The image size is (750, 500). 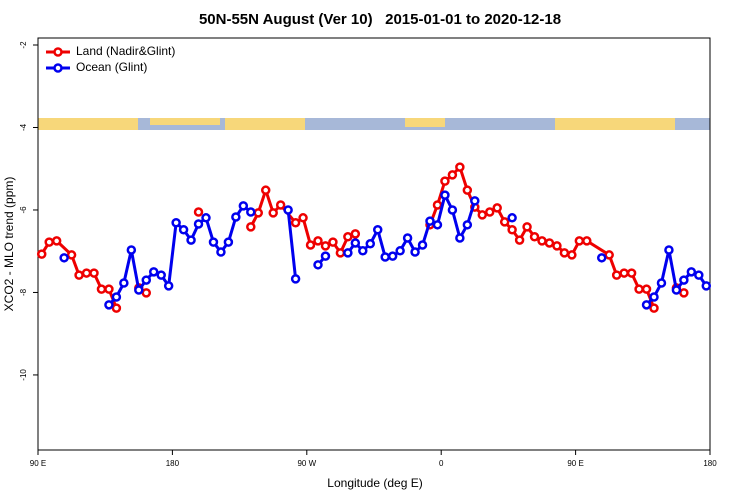 What do you see at coordinates (23, 292) in the screenshot?
I see `y-tick-label: -8` at bounding box center [23, 292].